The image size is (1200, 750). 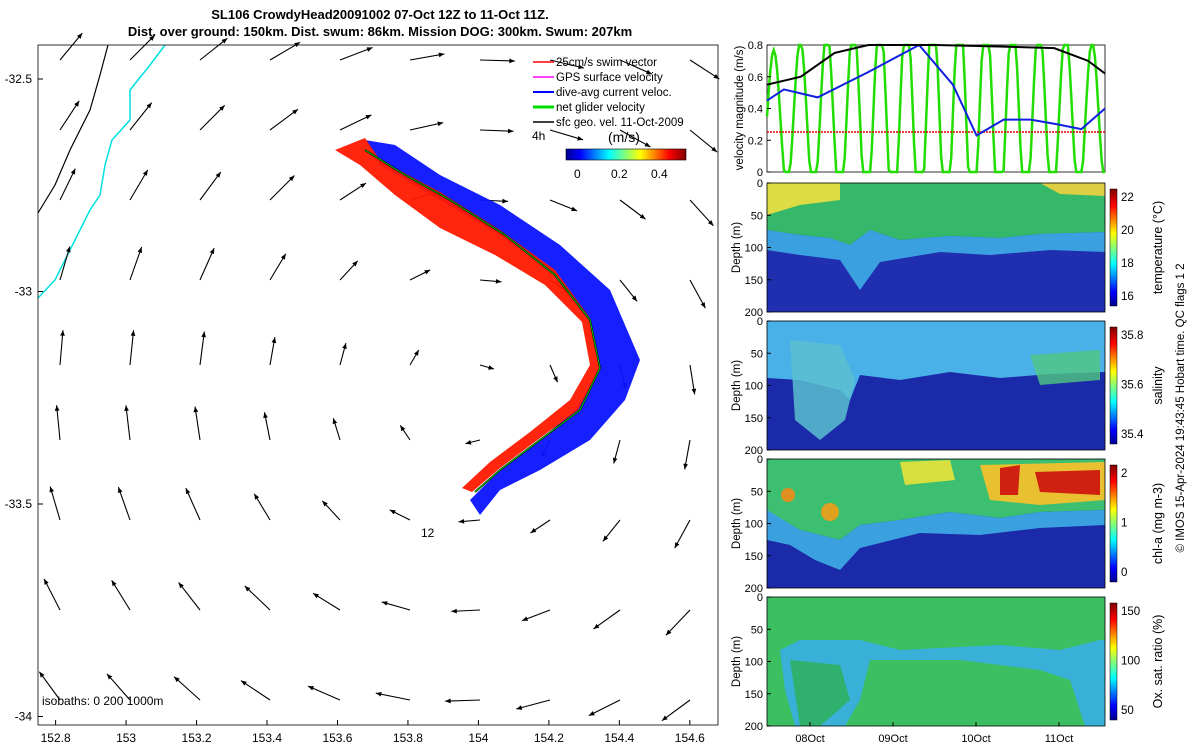 I want to click on velocity-y-ticklabel: 0.4, so click(x=755, y=110).